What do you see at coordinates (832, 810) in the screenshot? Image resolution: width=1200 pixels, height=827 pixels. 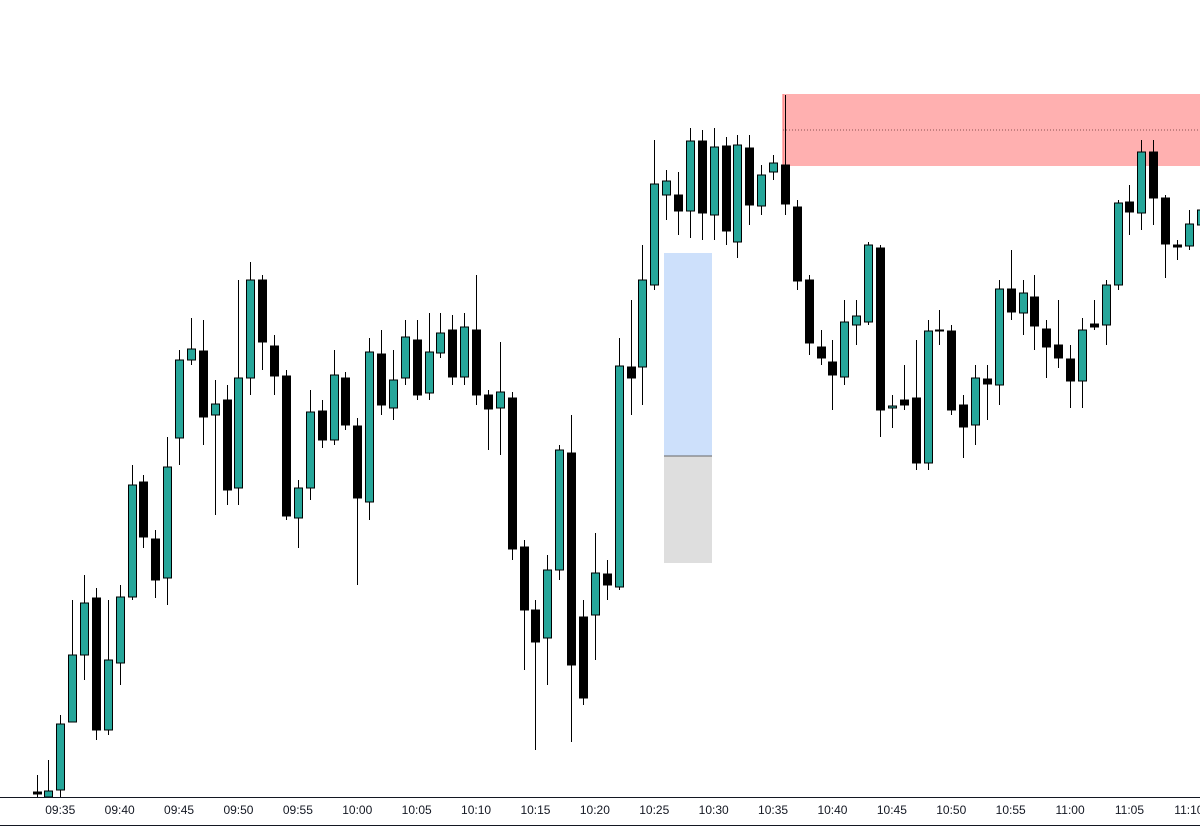 I see `x-tick-label: 10:40` at bounding box center [832, 810].